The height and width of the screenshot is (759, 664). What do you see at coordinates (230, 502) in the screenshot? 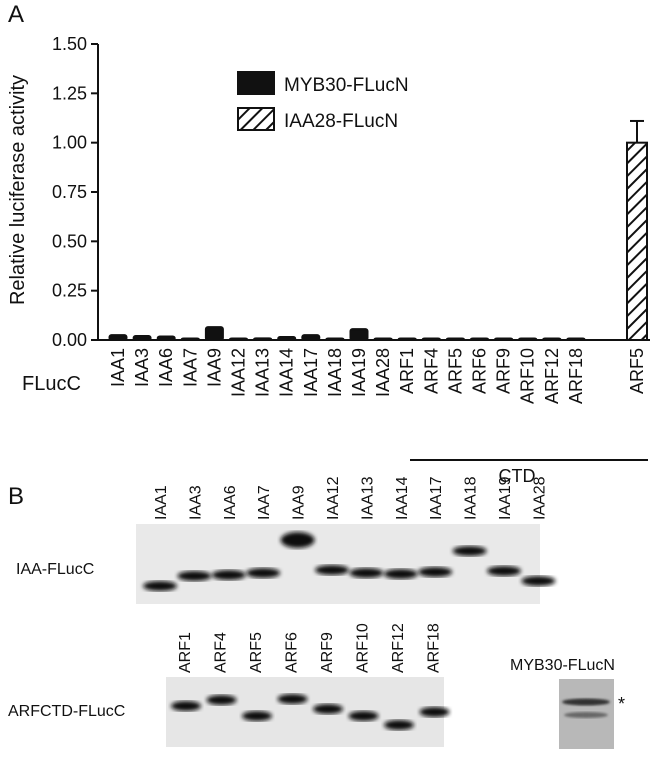
I see `lane-label: IAA6` at bounding box center [230, 502].